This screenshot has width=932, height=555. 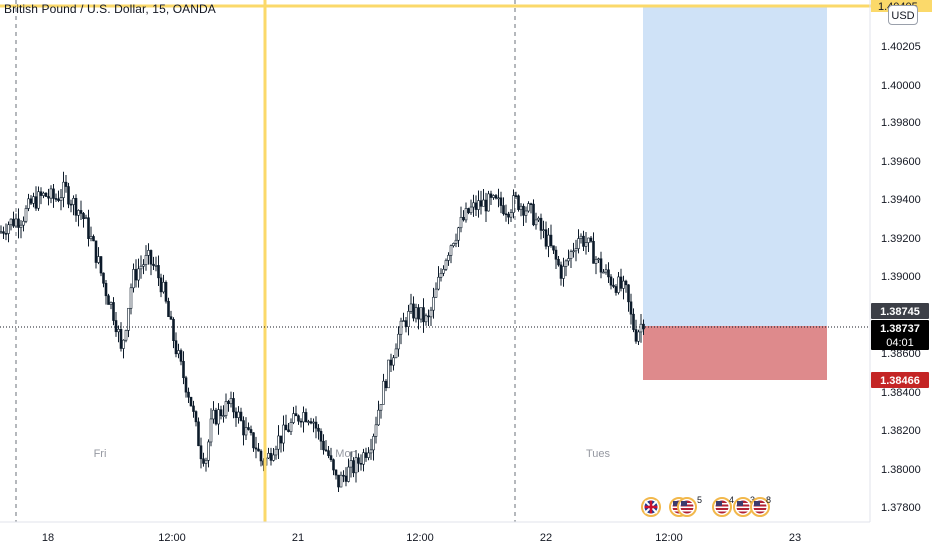 What do you see at coordinates (752, 500) in the screenshot?
I see `event-count-3: 3` at bounding box center [752, 500].